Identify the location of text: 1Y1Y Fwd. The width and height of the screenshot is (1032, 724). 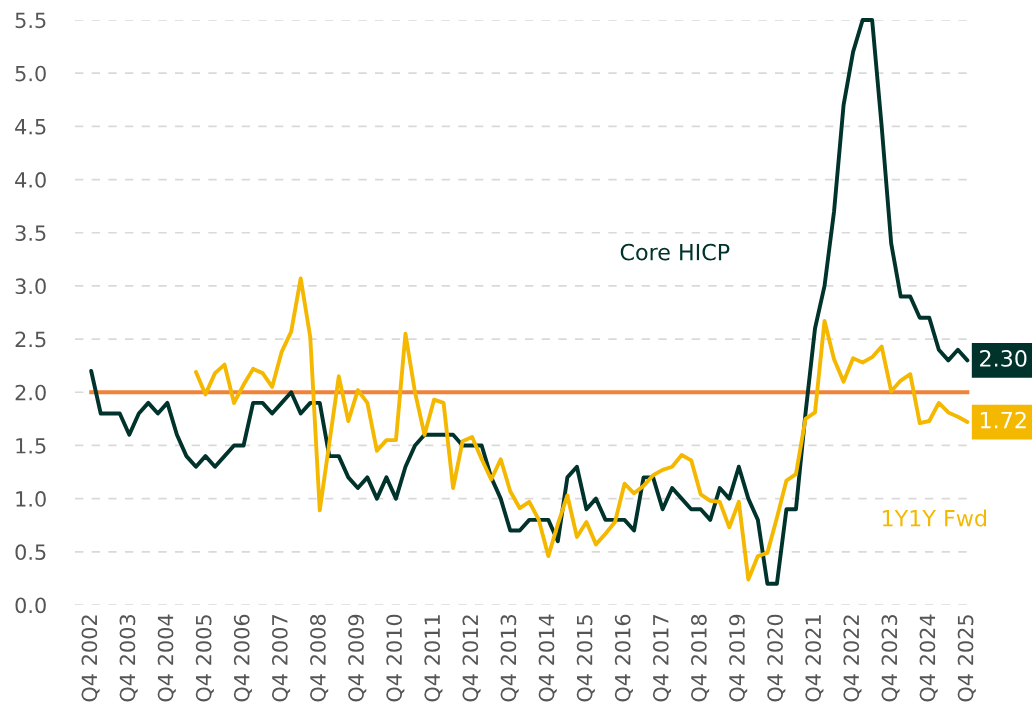
(934, 518).